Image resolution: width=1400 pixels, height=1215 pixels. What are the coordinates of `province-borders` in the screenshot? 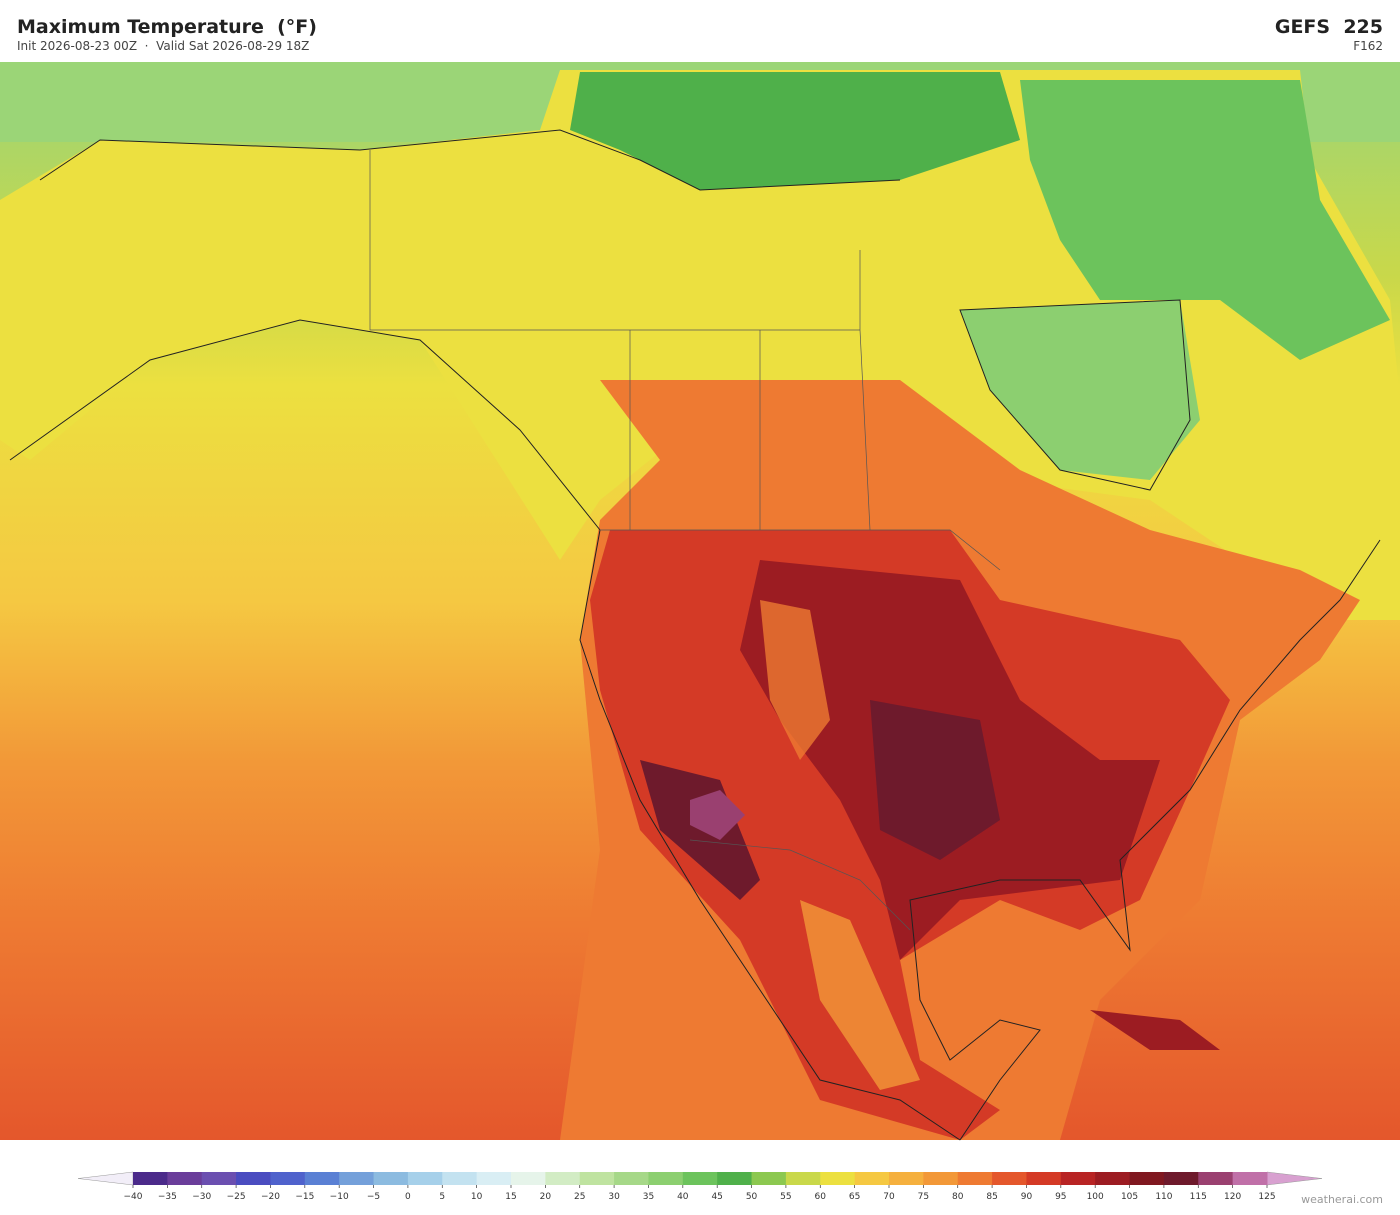 It's located at (620, 340).